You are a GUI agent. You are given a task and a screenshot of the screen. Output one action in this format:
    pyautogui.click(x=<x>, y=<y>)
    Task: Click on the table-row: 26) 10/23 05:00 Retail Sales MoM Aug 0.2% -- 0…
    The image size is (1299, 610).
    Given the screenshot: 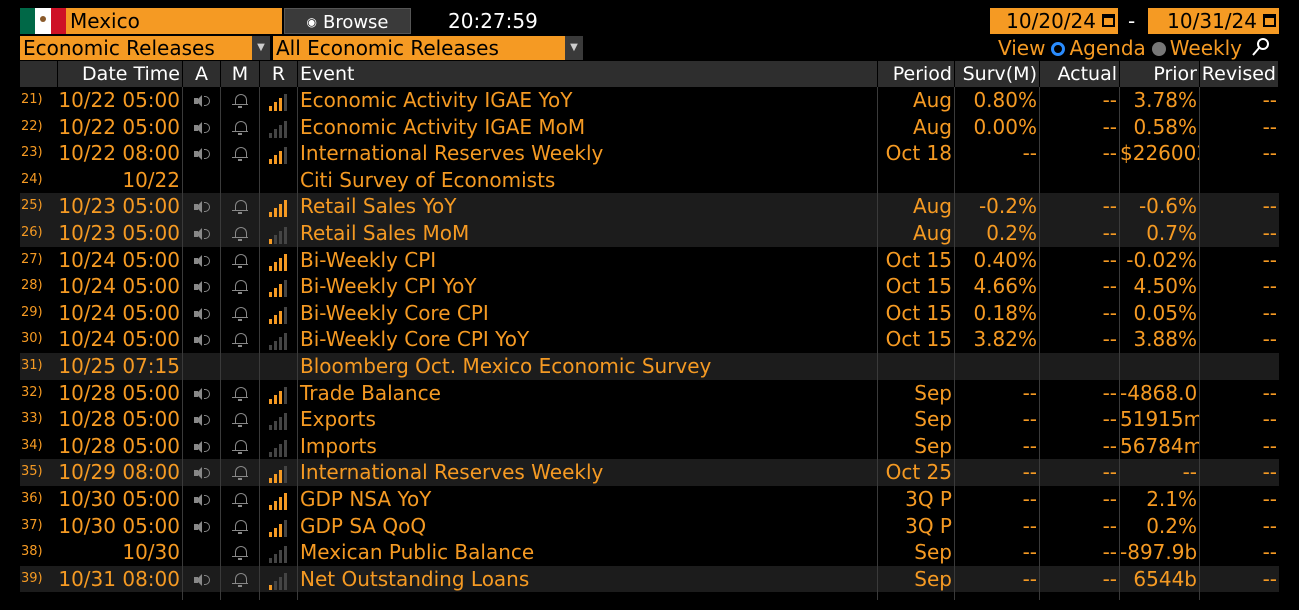 What is the action you would take?
    pyautogui.click(x=649, y=233)
    